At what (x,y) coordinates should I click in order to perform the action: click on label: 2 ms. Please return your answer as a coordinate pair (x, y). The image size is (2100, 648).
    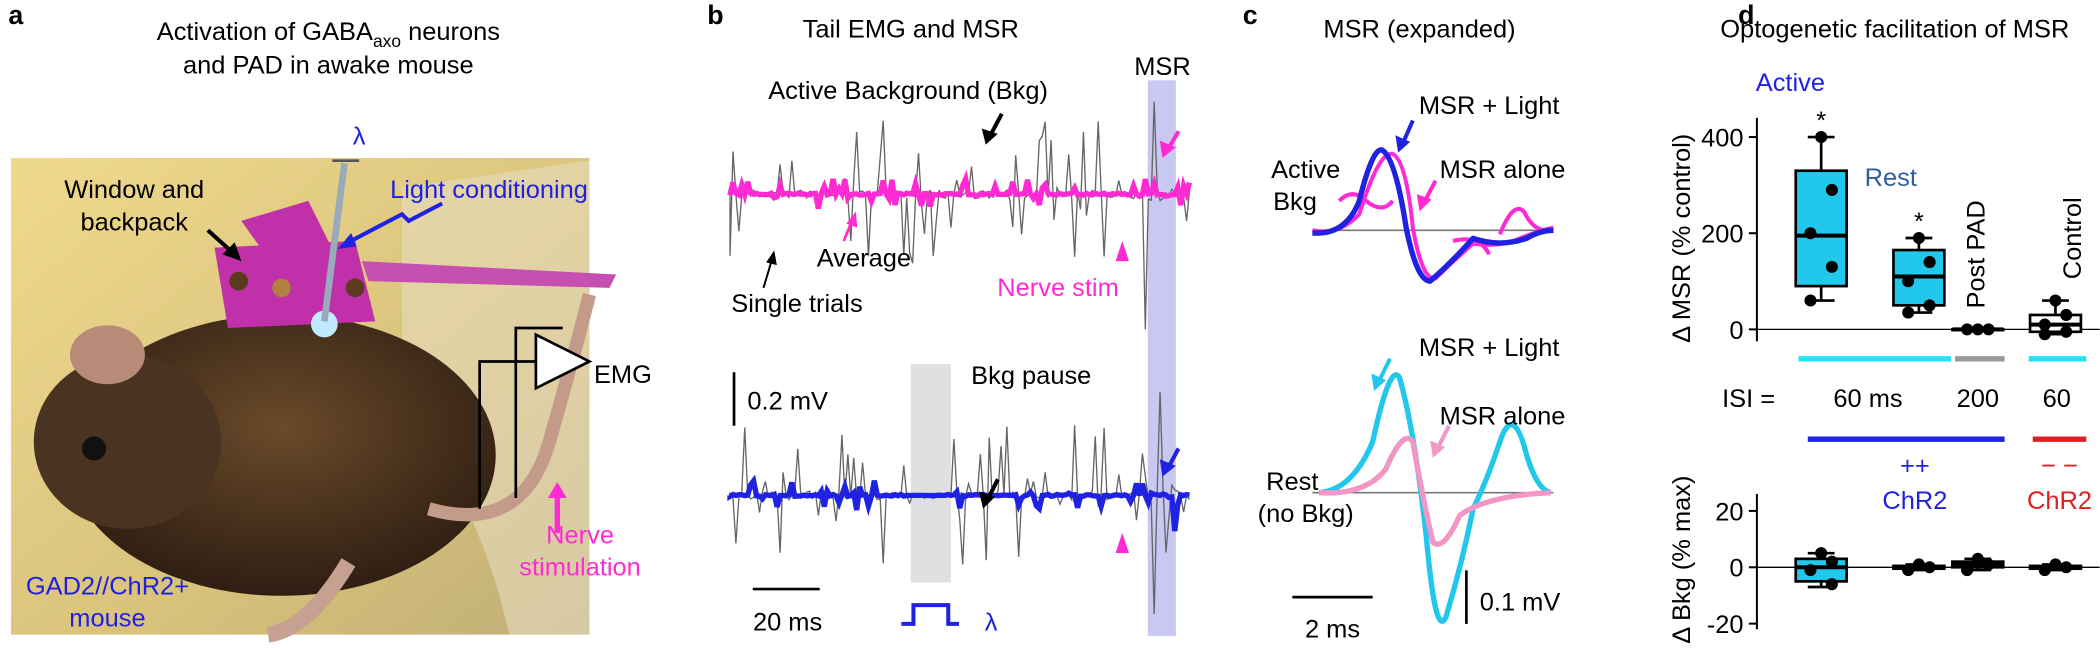
    Looking at the image, I should click on (1332, 629).